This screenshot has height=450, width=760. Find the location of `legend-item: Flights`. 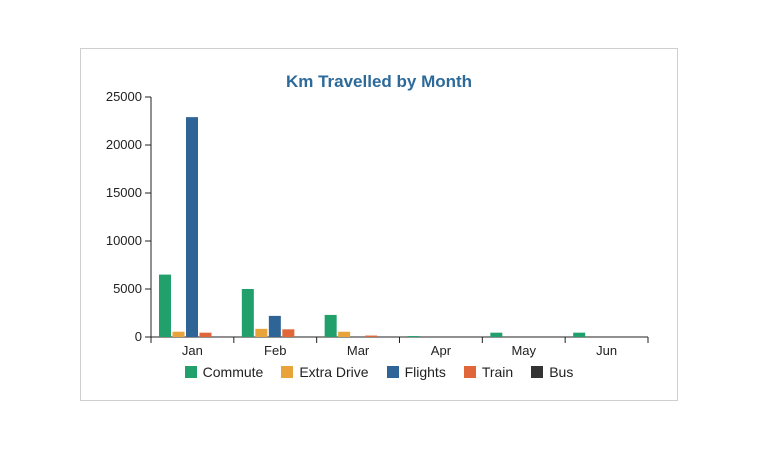

legend-item: Flights is located at coordinates (416, 372).